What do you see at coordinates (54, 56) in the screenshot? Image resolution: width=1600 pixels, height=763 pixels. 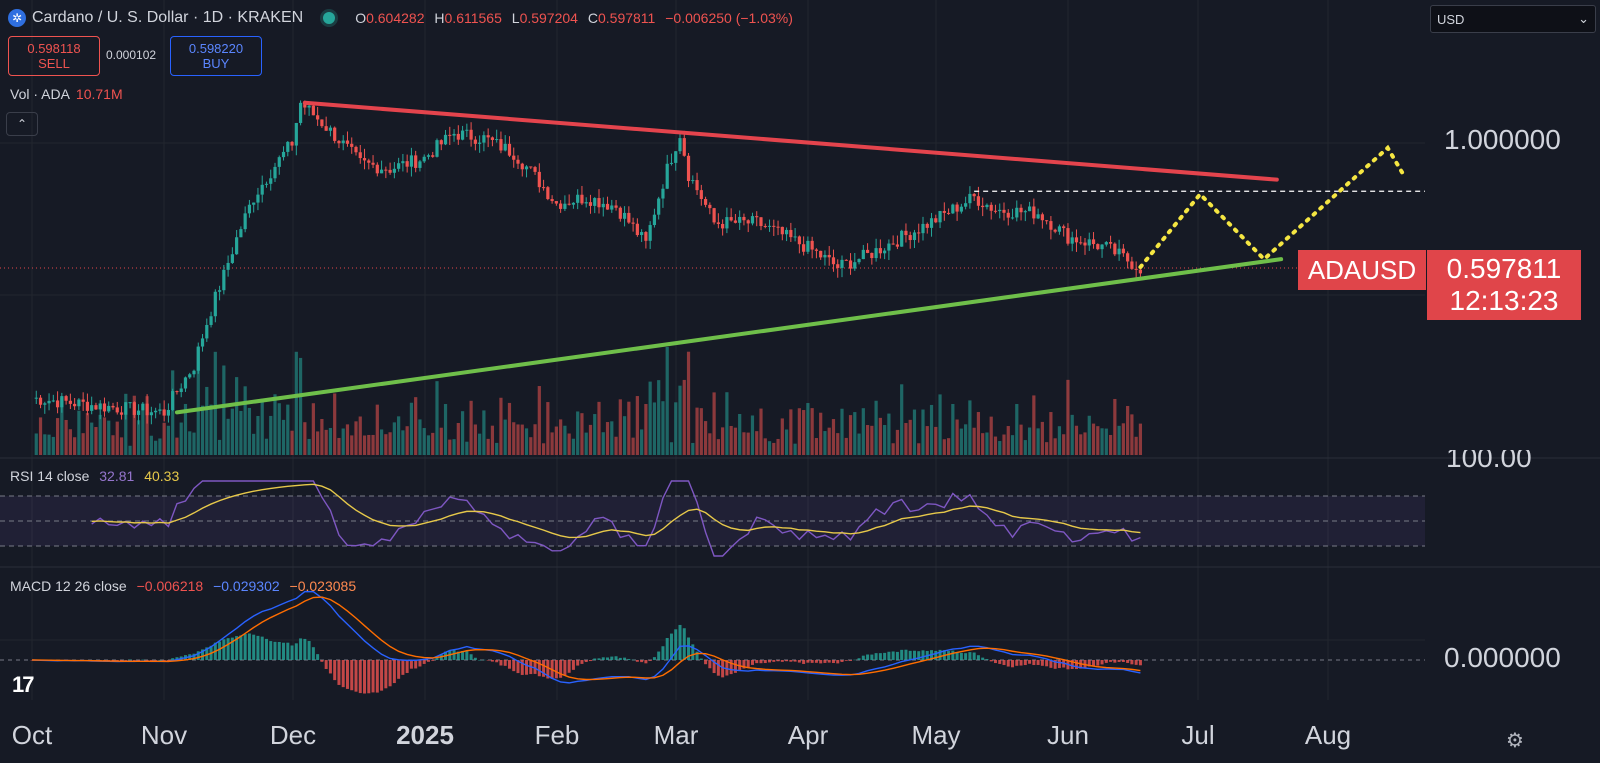 I see `sell-button: 0.598118 SELL` at bounding box center [54, 56].